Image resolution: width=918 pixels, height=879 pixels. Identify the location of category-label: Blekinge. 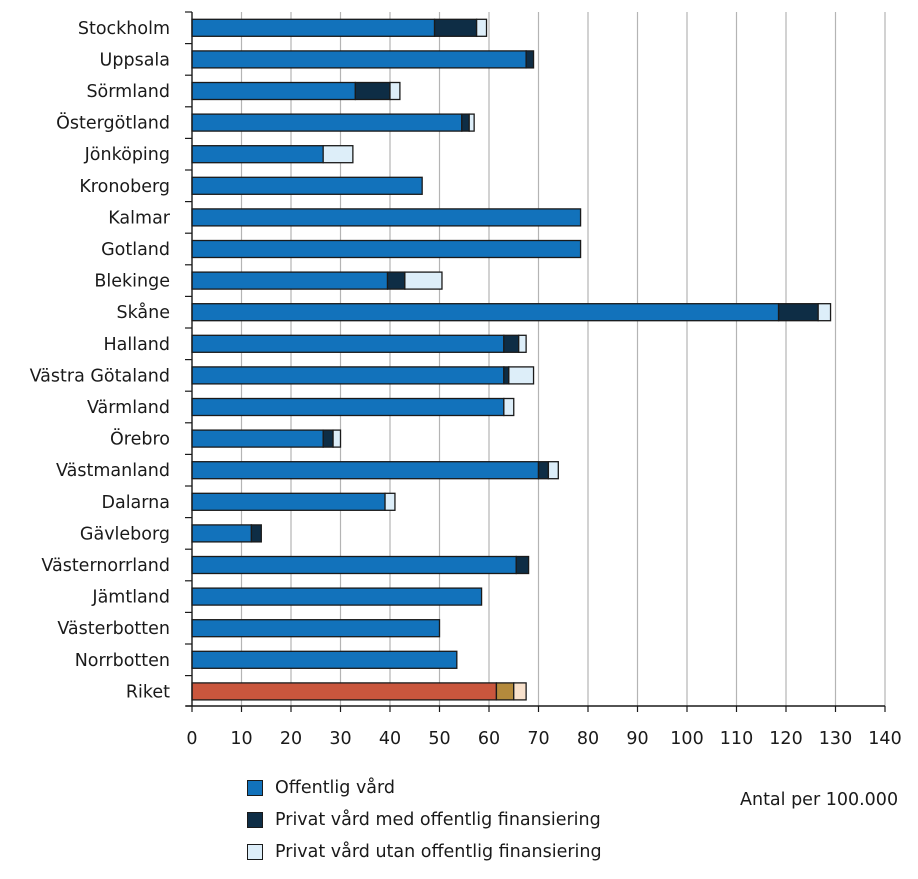
(132, 282).